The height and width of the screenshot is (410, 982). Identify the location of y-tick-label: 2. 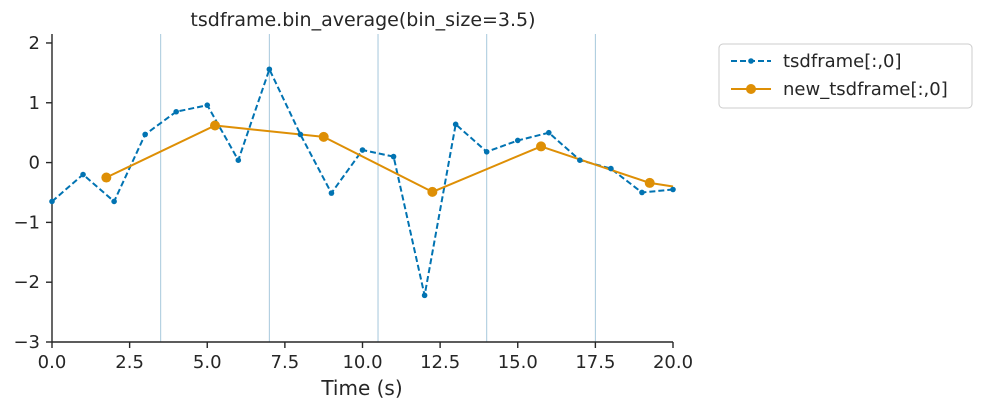
(34, 43).